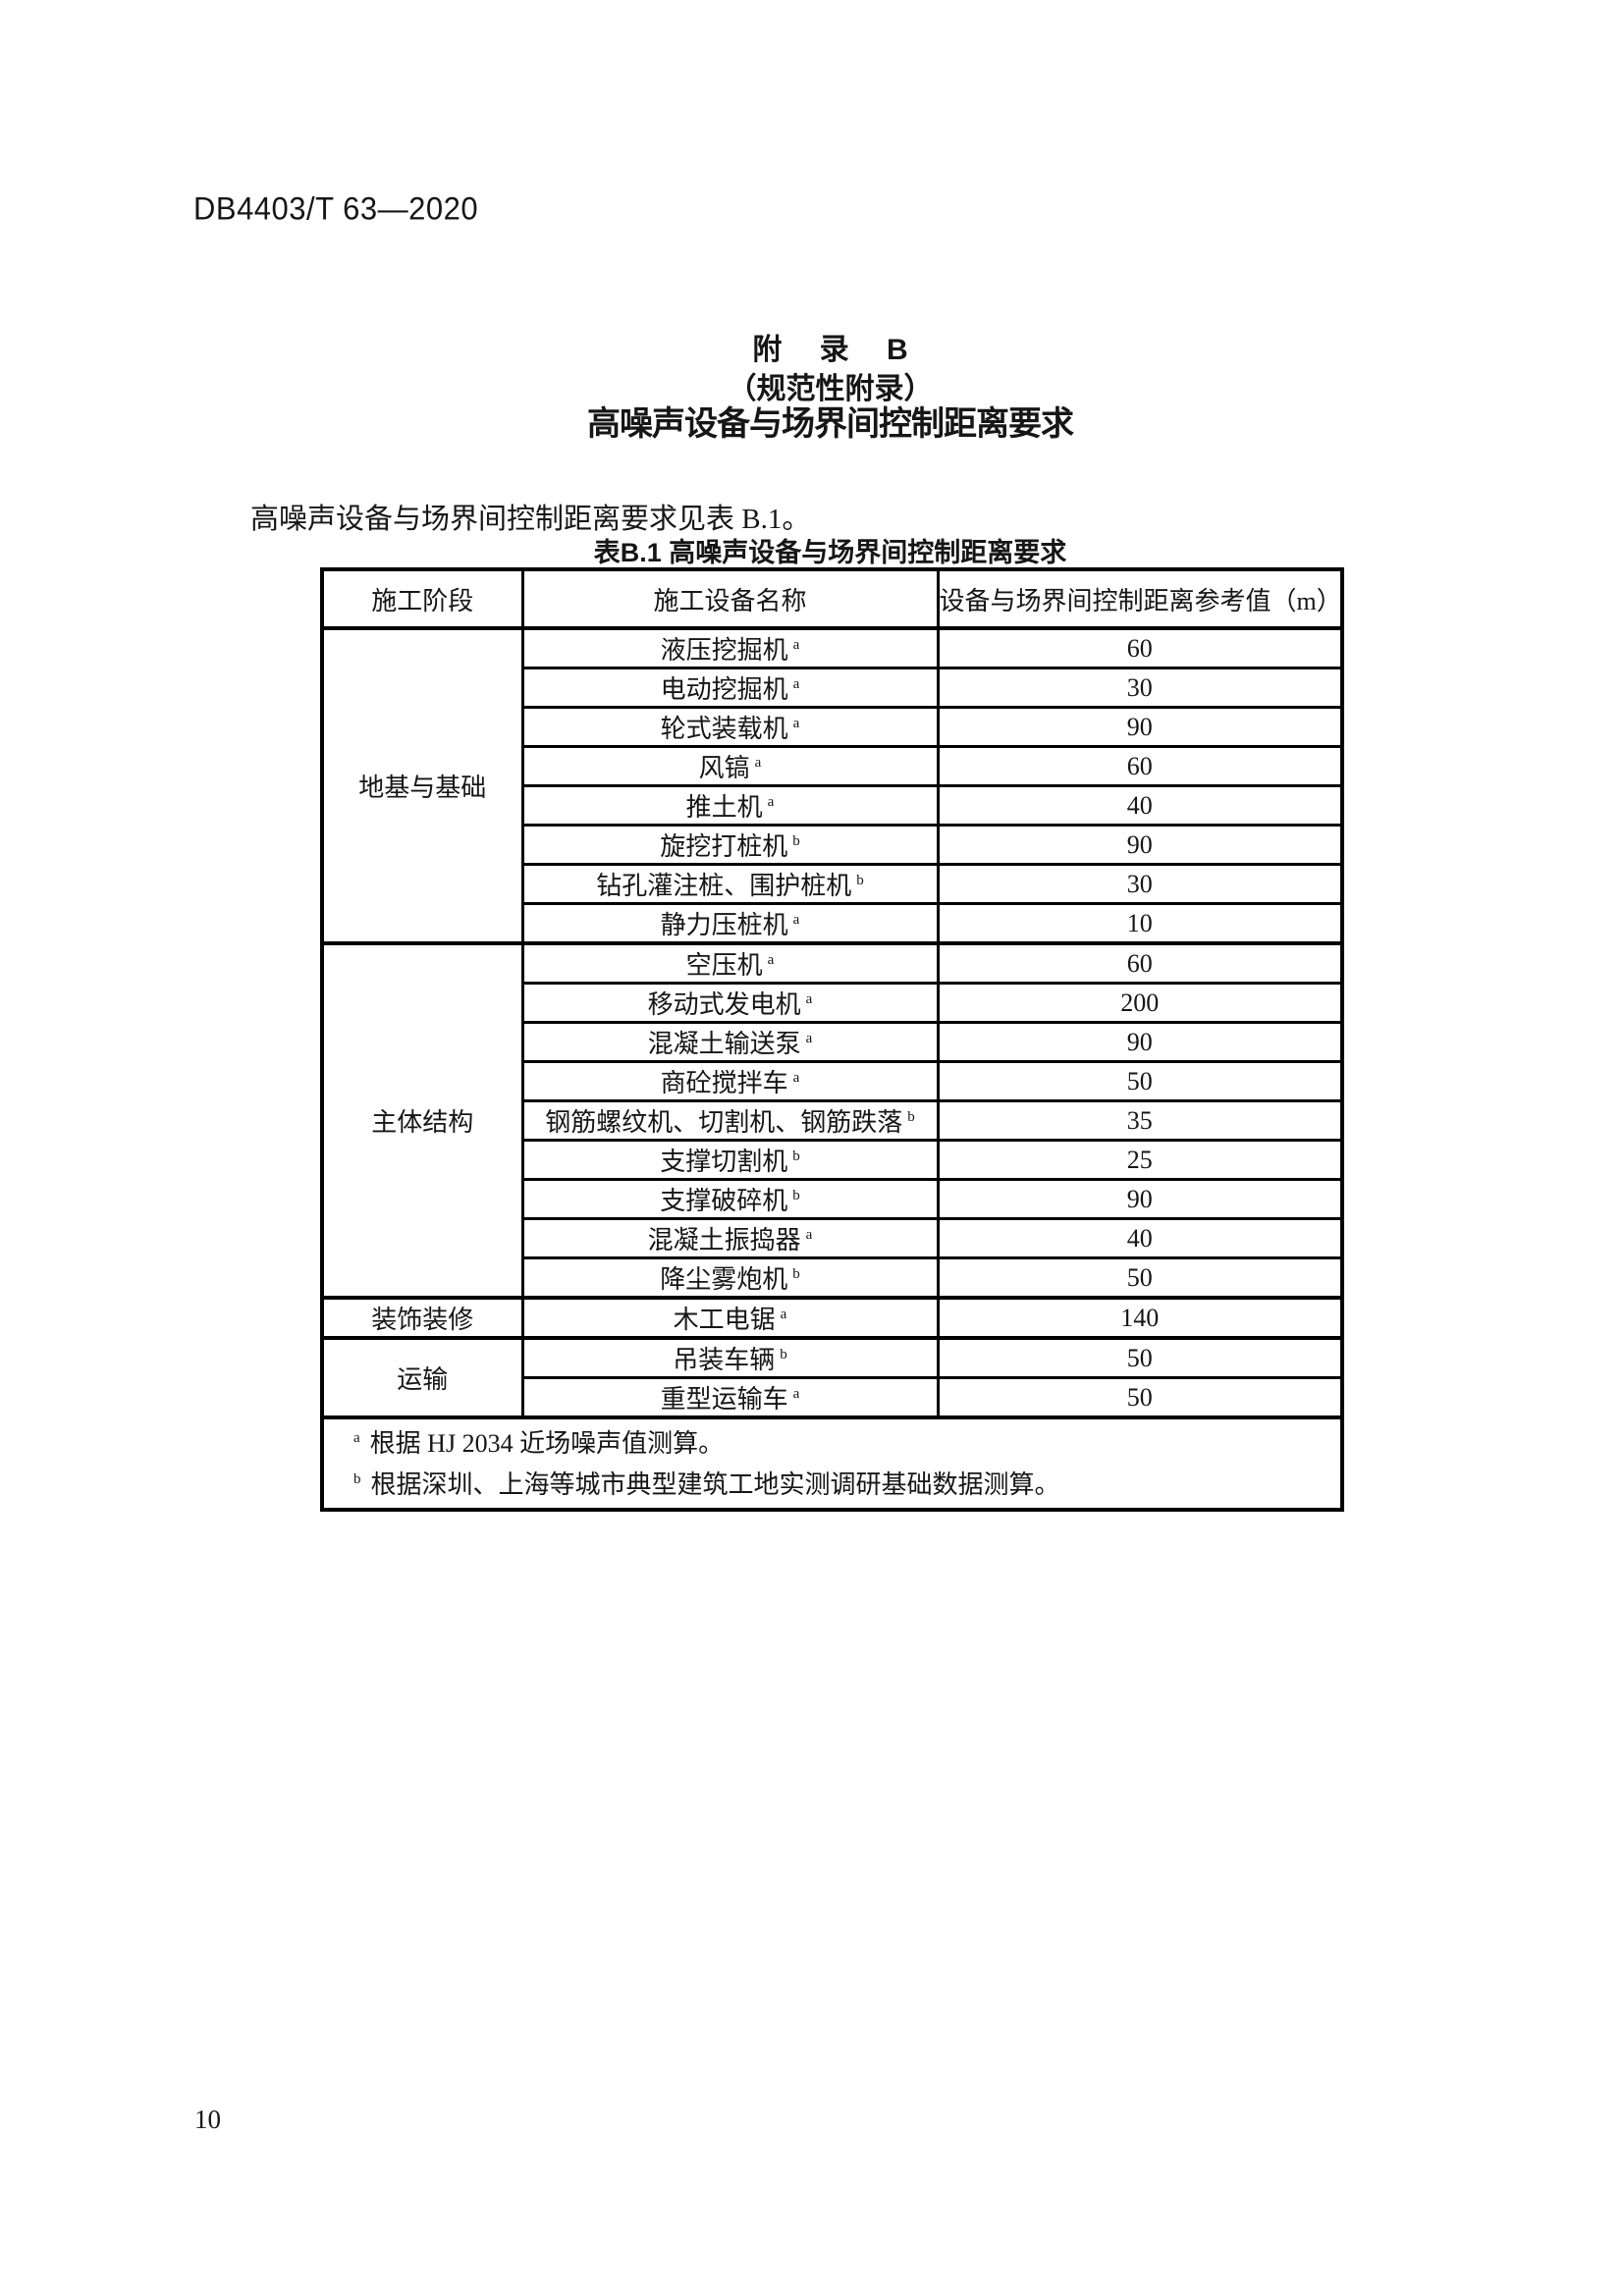 This screenshot has height=2296, width=1624. I want to click on equipment-cell: 空压机 a, so click(730, 963).